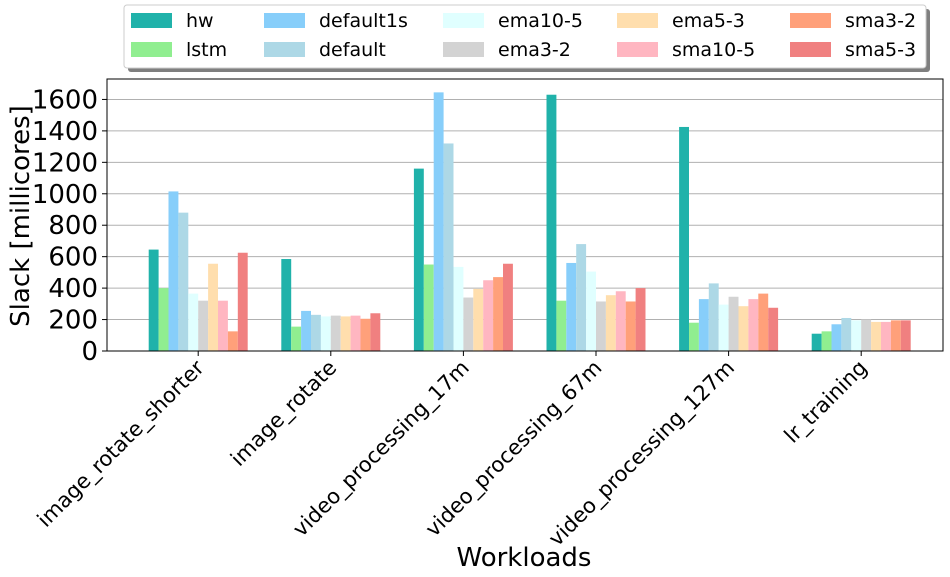  Describe the element at coordinates (163, 319) in the screenshot. I see `bar-lstm-image_rotate_shorter` at that location.